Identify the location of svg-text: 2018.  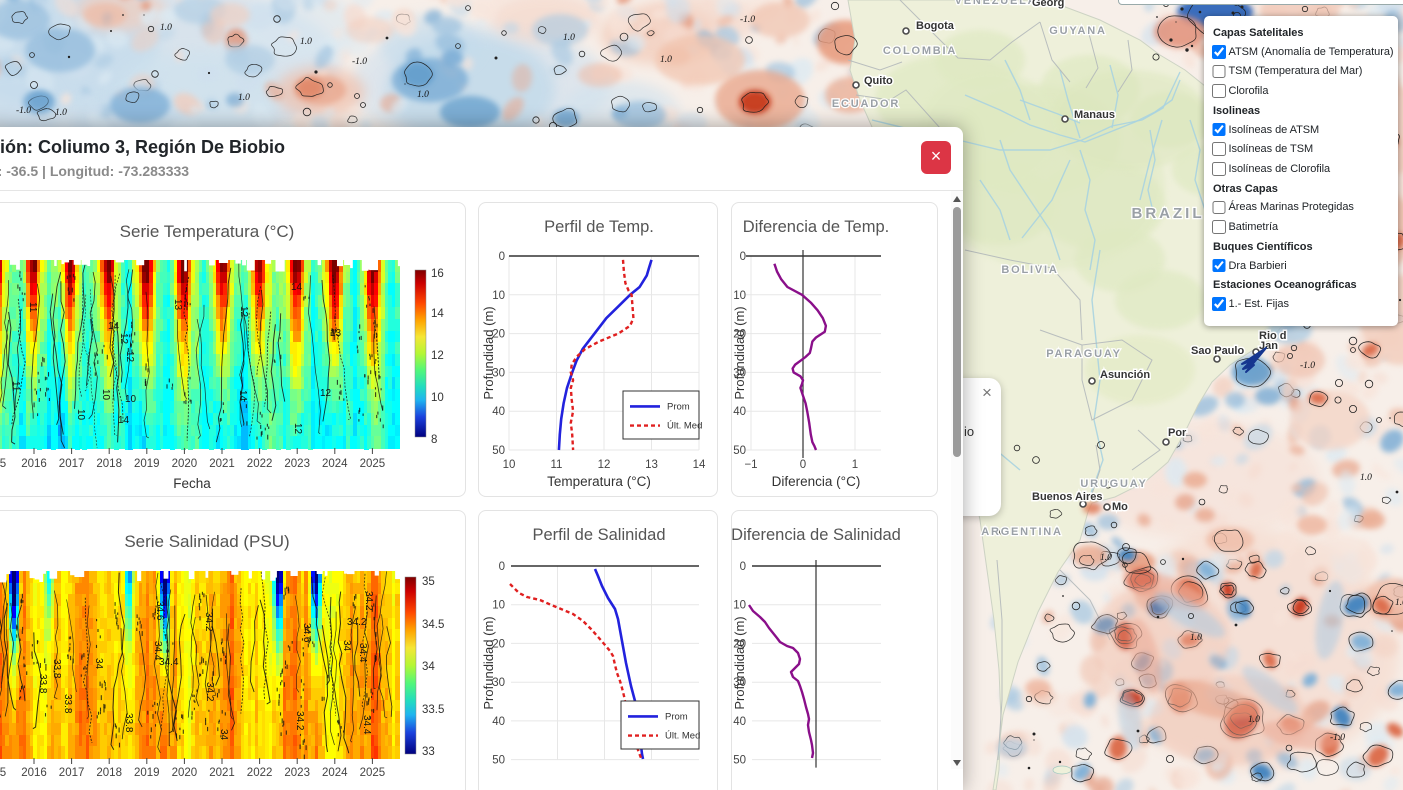
(109, 773).